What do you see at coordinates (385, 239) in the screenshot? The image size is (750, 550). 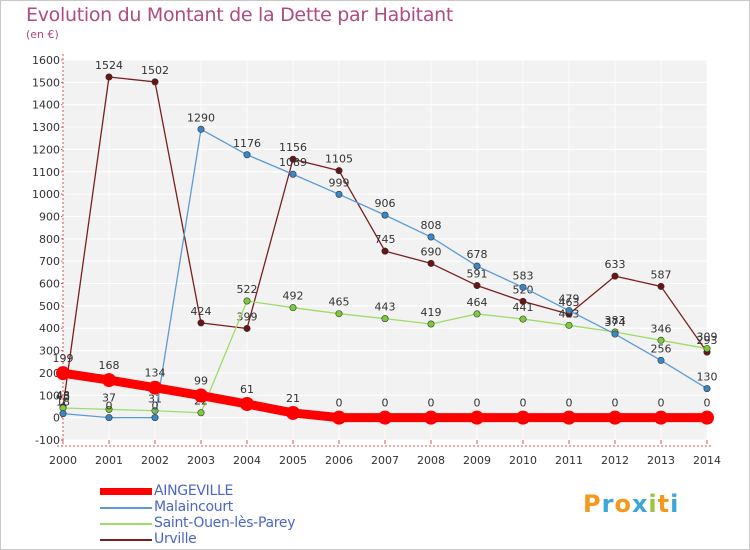 I see `data-label-urville: 745` at bounding box center [385, 239].